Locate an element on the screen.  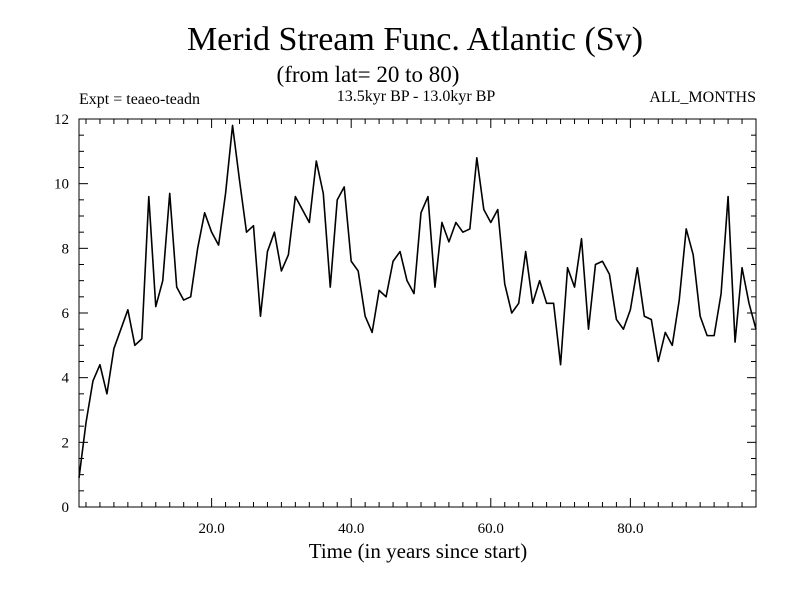
x-tick-label: 20.0 is located at coordinates (211, 529).